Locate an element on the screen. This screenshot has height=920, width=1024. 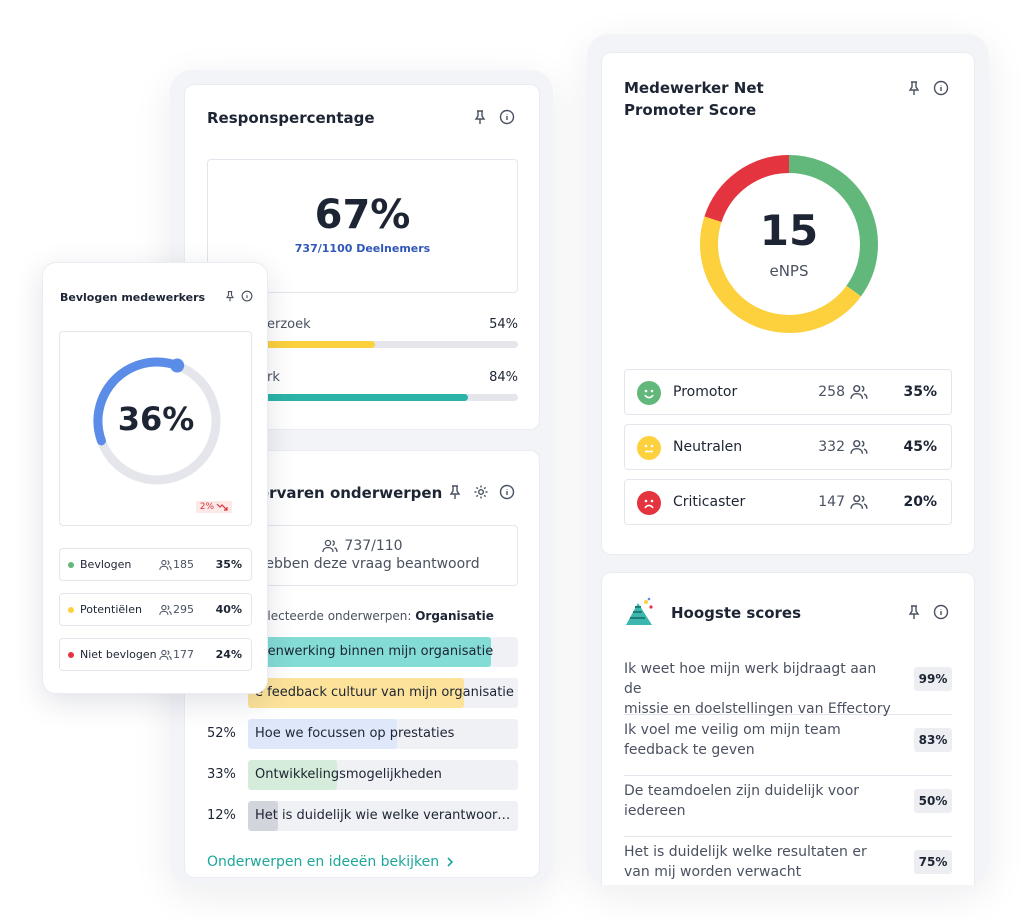
smile-face-icon is located at coordinates (649, 393).